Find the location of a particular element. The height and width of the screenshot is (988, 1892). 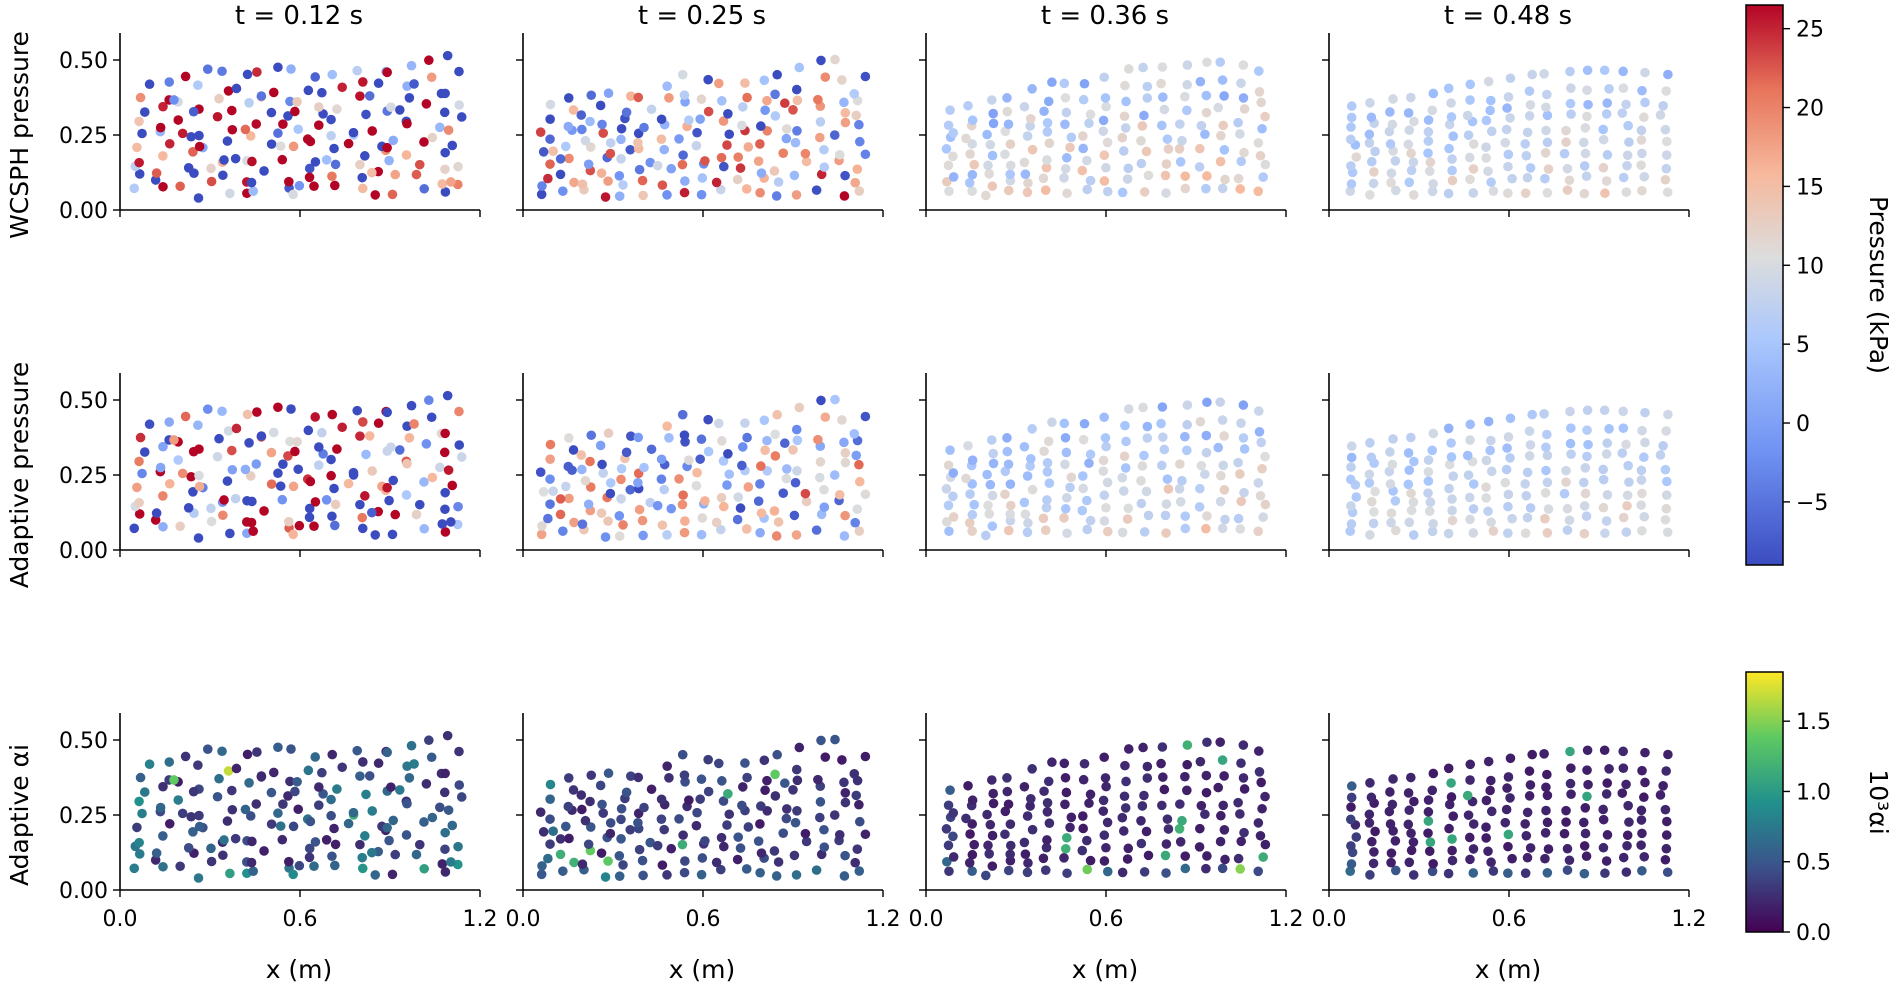

pressure-colorbar-label: Pressure (kPa) is located at coordinates (1878, 285).